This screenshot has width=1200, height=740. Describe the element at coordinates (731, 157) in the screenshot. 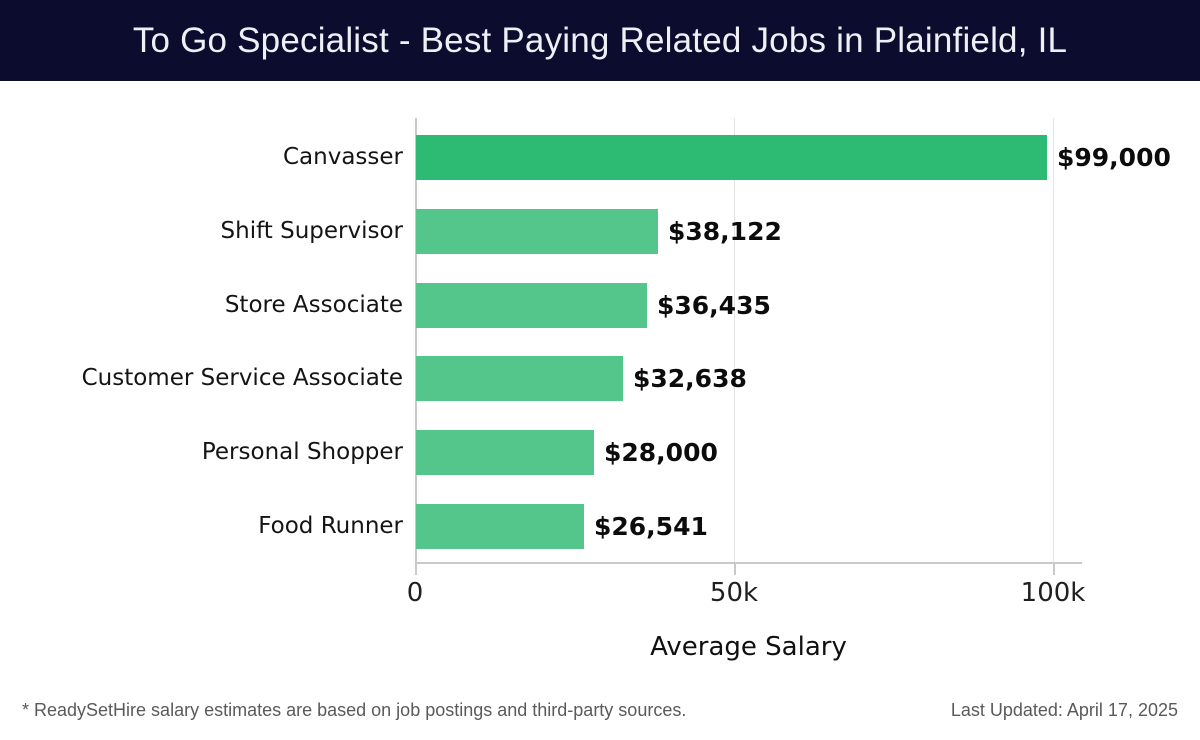

I see `bar-canvasser` at that location.